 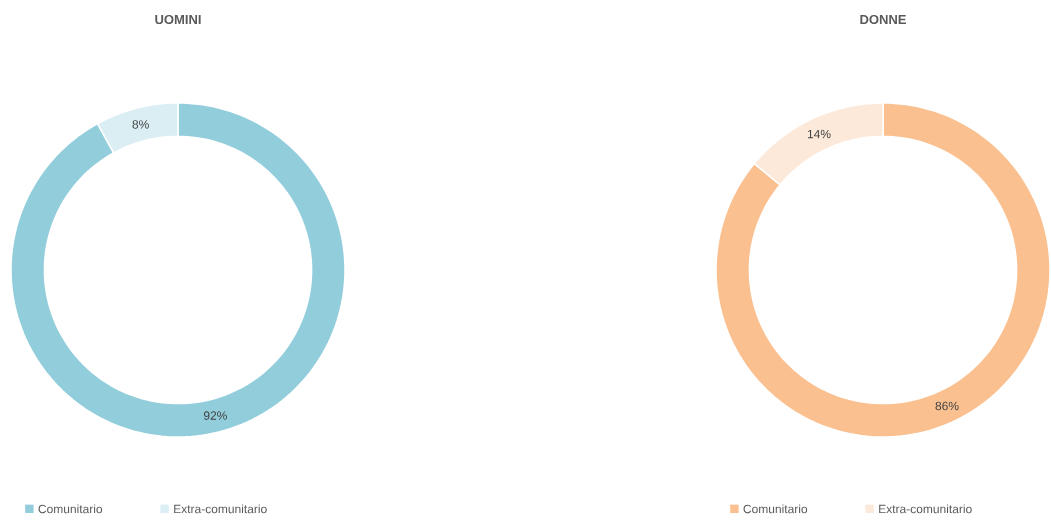 What do you see at coordinates (947, 406) in the screenshot?
I see `data-label: 86%` at bounding box center [947, 406].